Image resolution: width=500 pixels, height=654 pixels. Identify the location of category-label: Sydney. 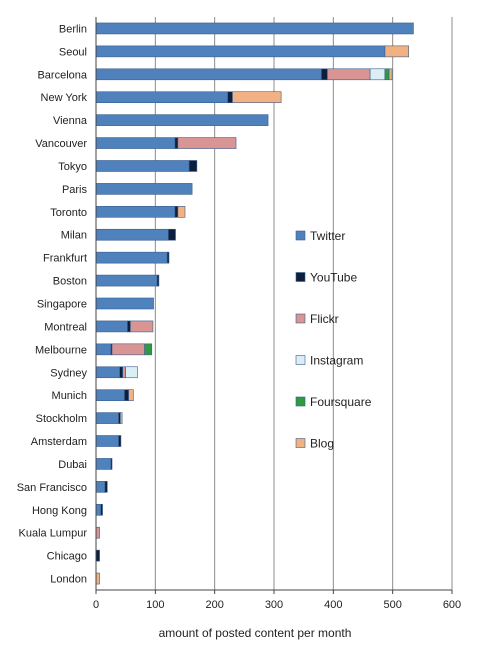
(68, 373).